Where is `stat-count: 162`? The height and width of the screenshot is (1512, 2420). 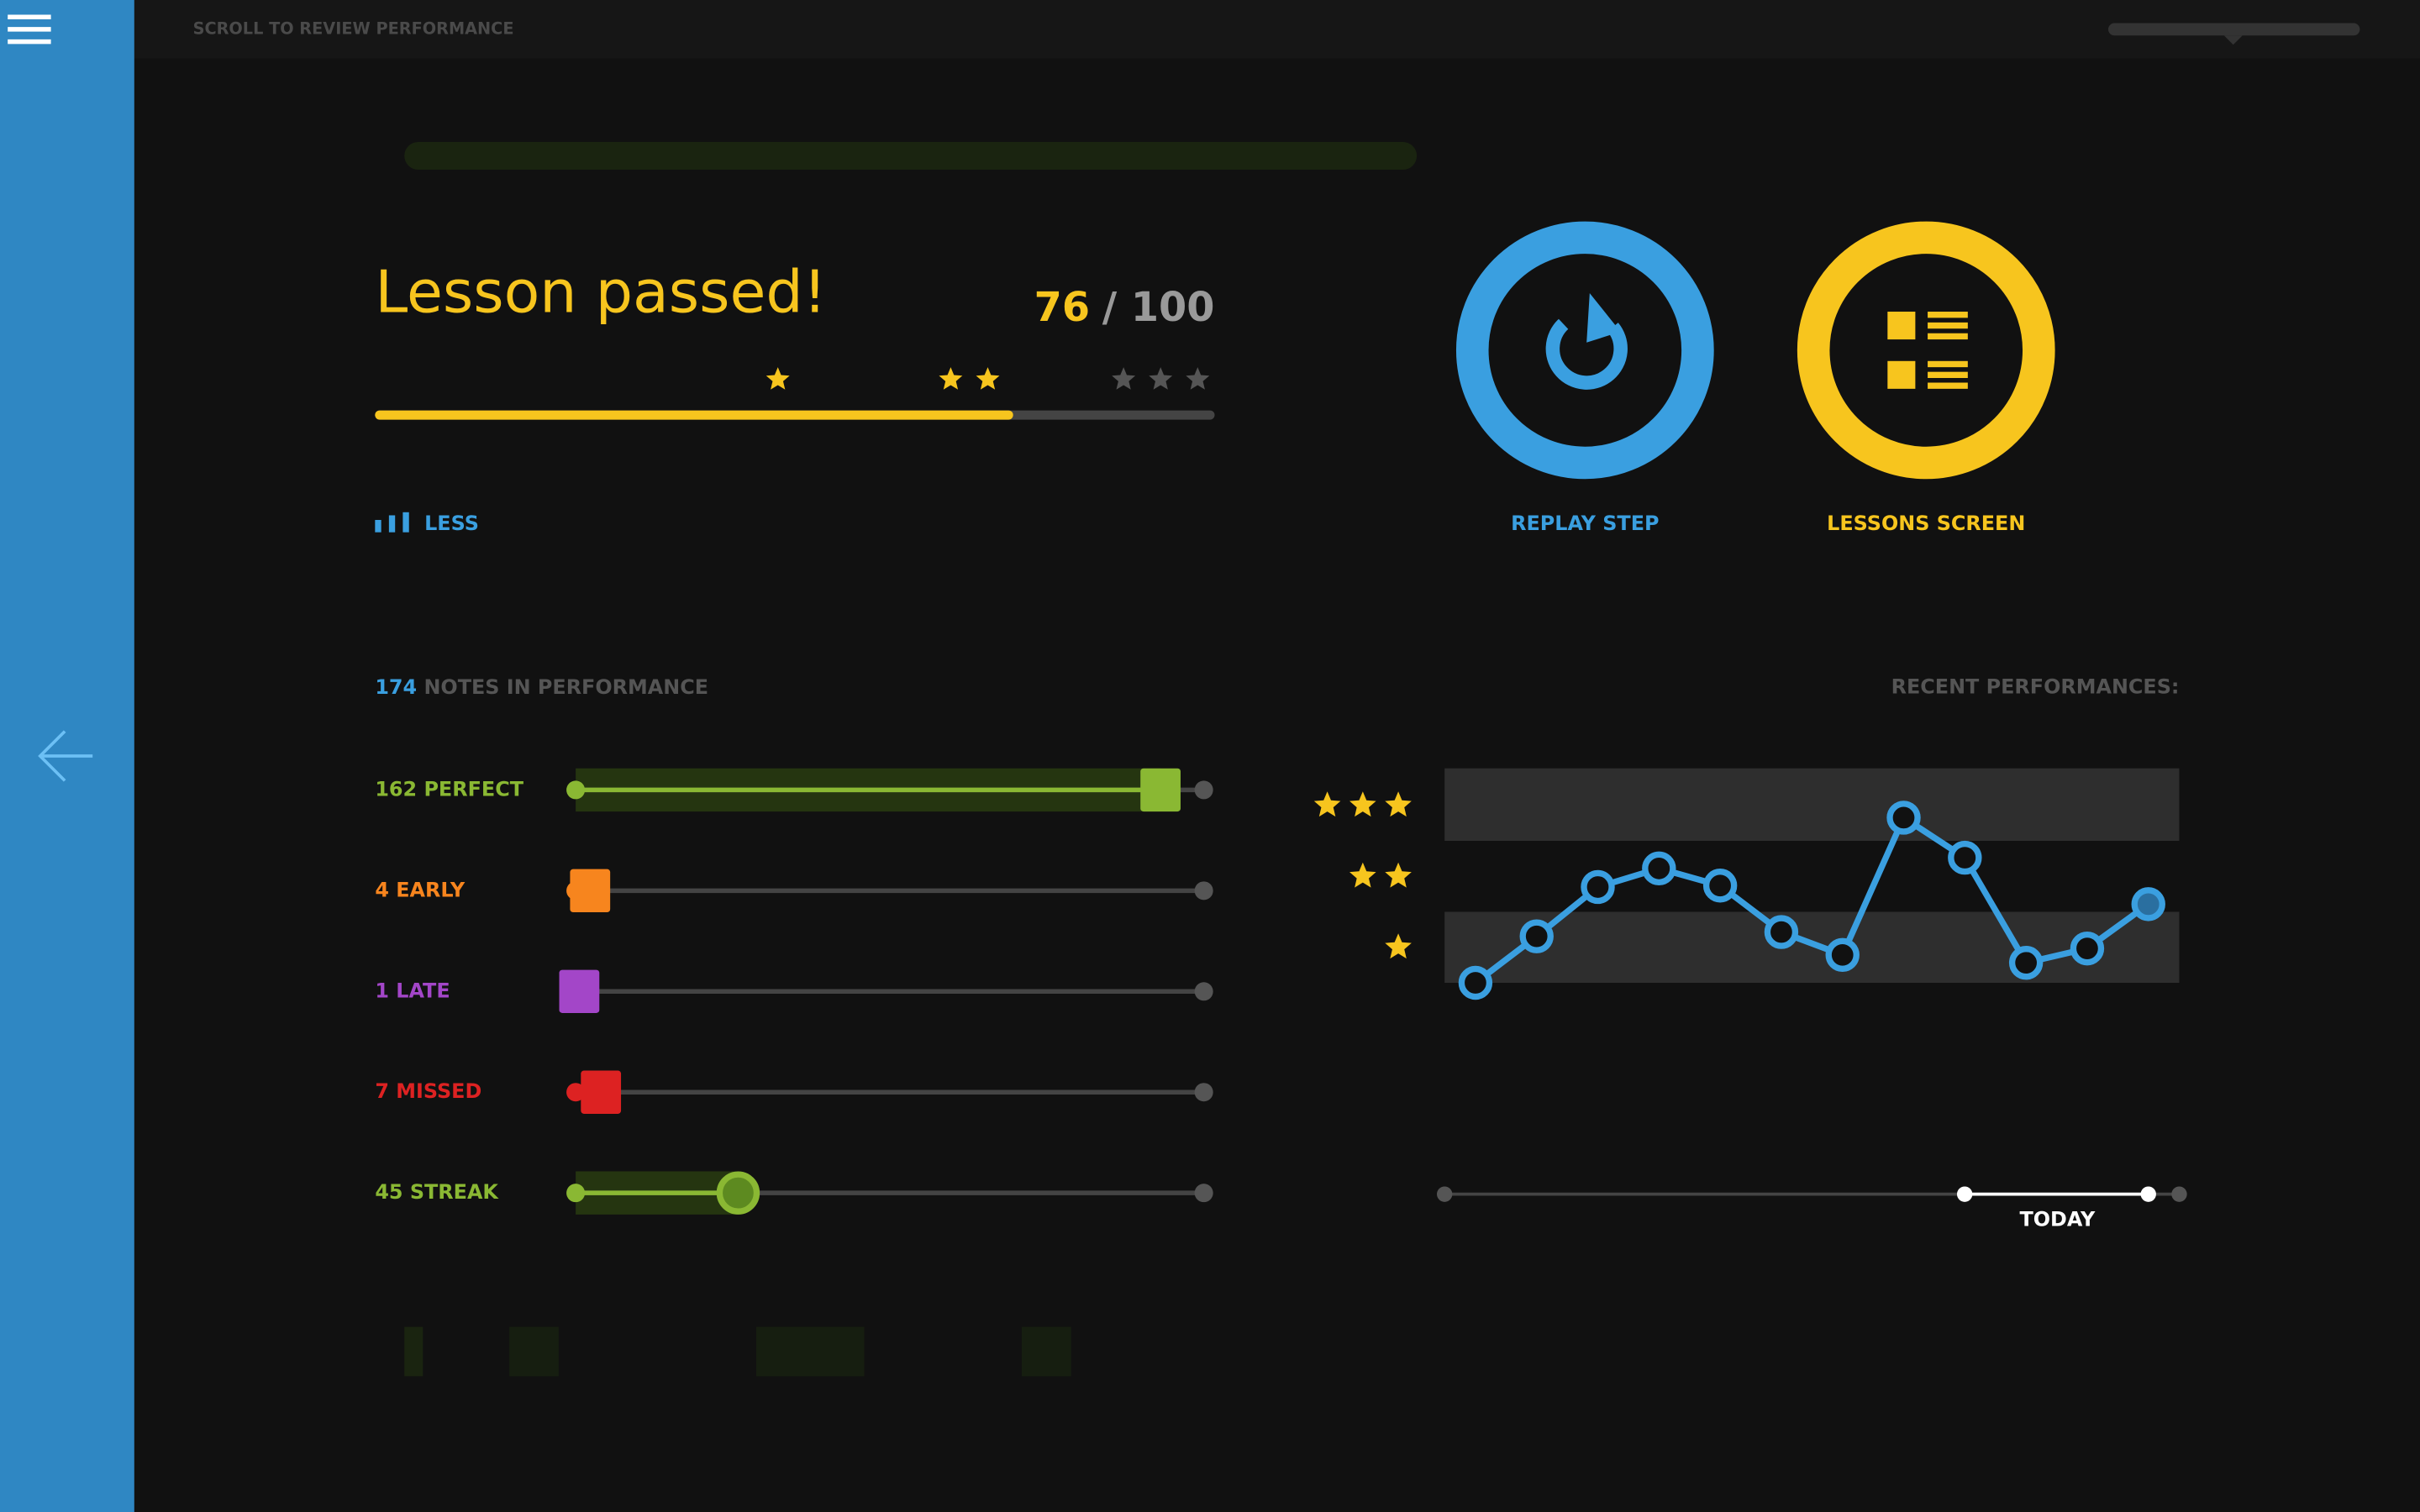 stat-count: 162 is located at coordinates (396, 789).